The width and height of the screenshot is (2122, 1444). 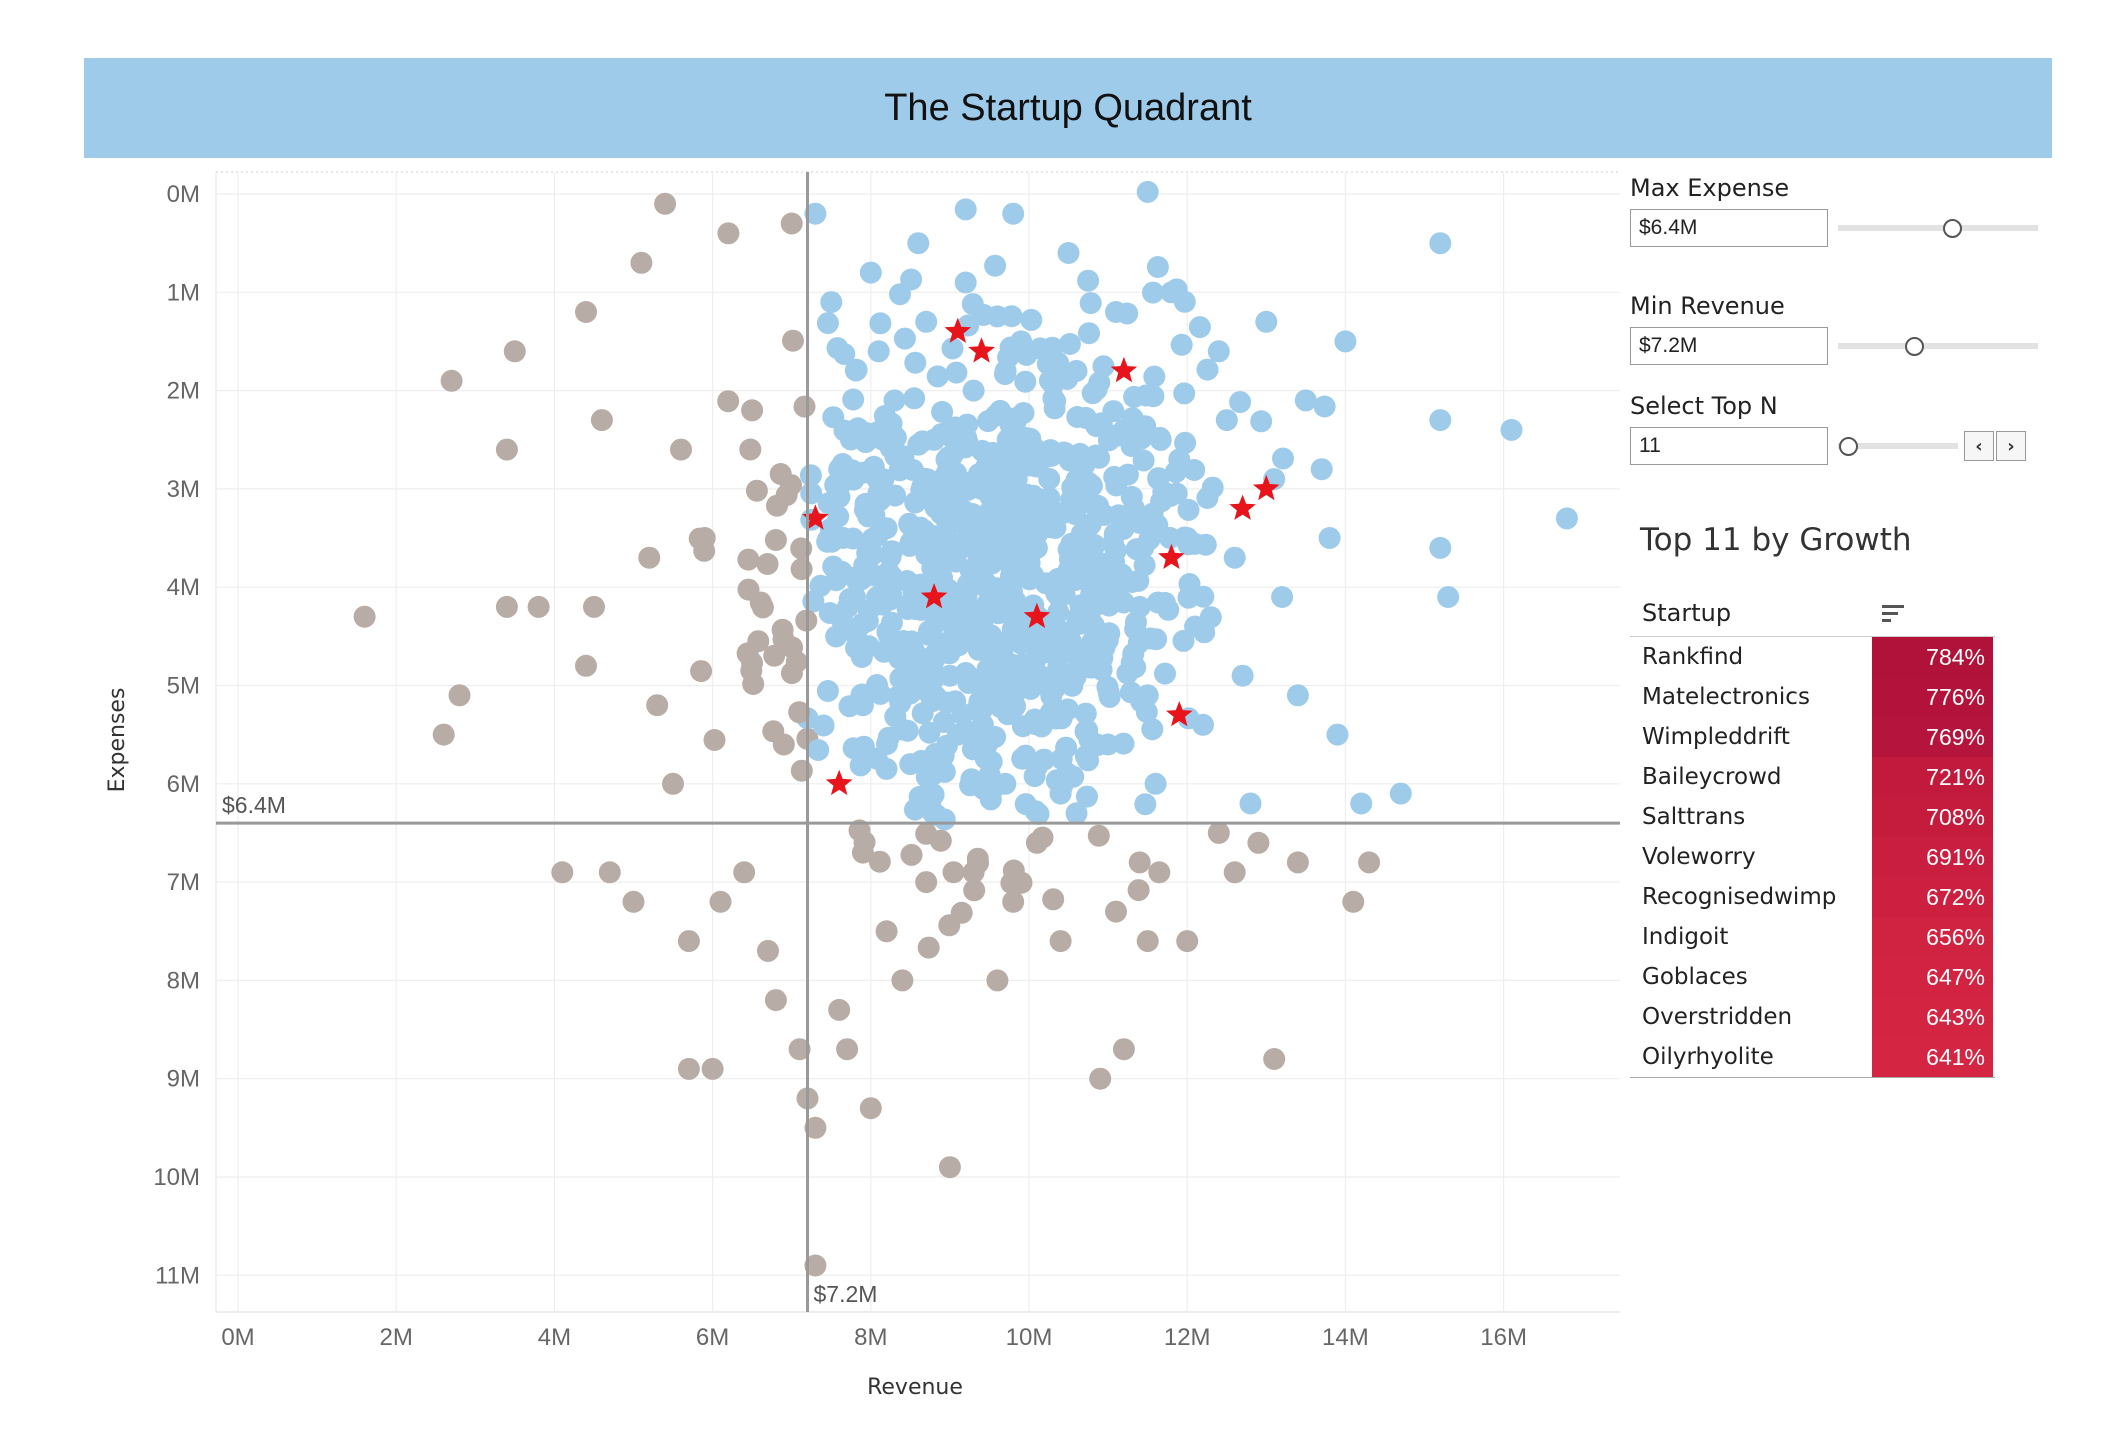 What do you see at coordinates (1812, 977) in the screenshot?
I see `table-row: Goblaces 647%` at bounding box center [1812, 977].